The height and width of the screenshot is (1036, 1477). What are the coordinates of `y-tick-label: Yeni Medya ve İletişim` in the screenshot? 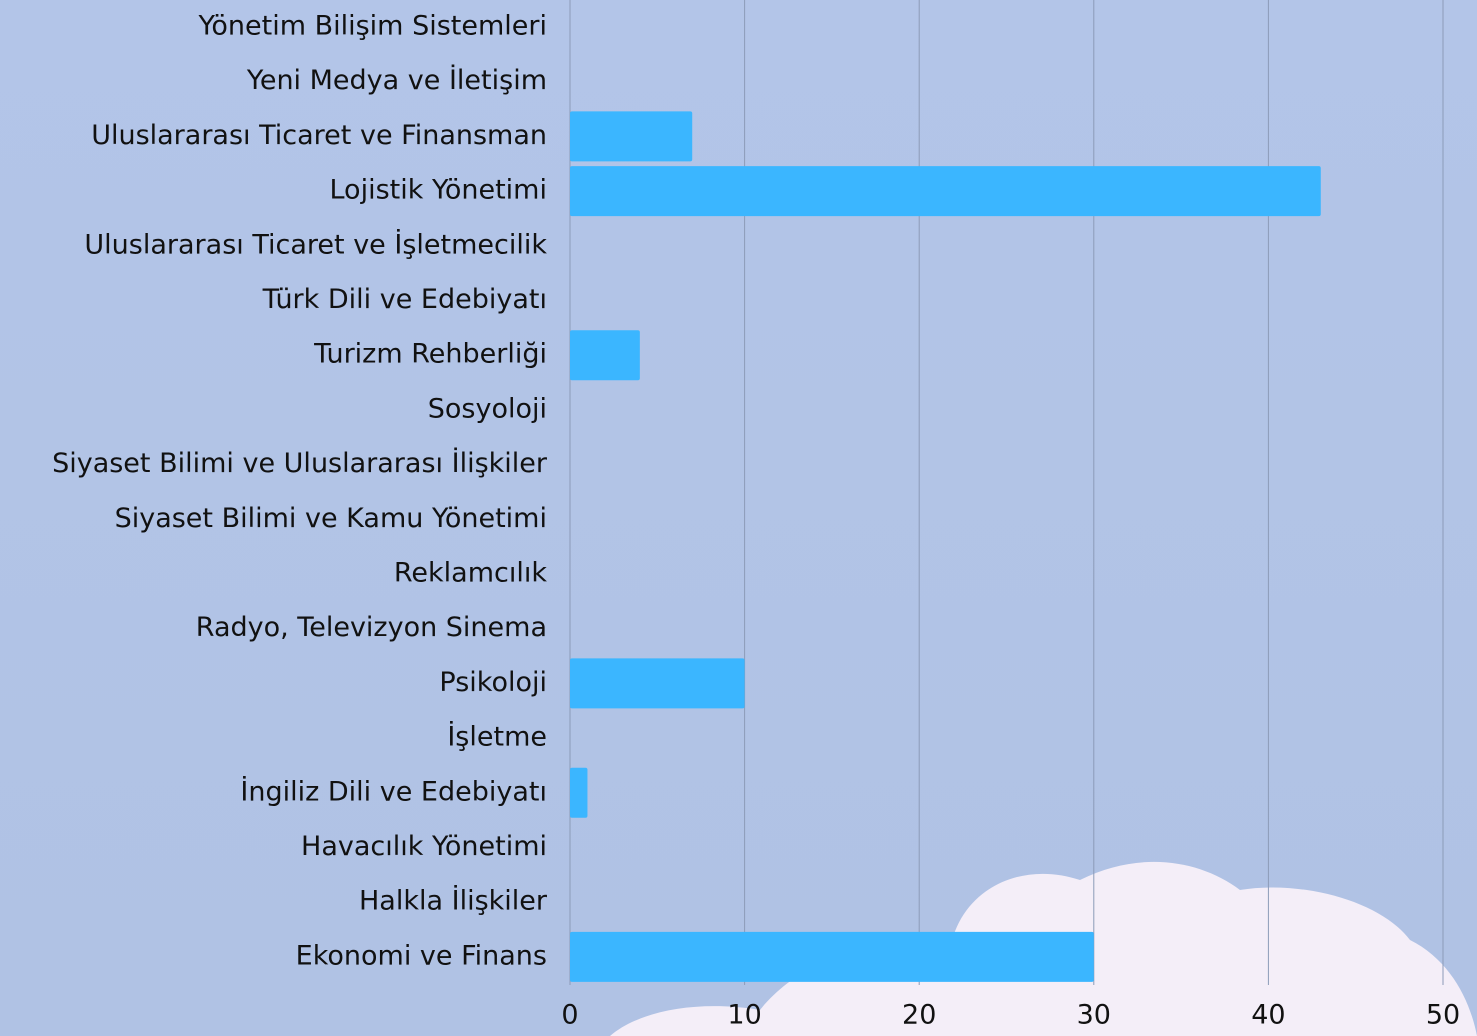 It's located at (396, 80).